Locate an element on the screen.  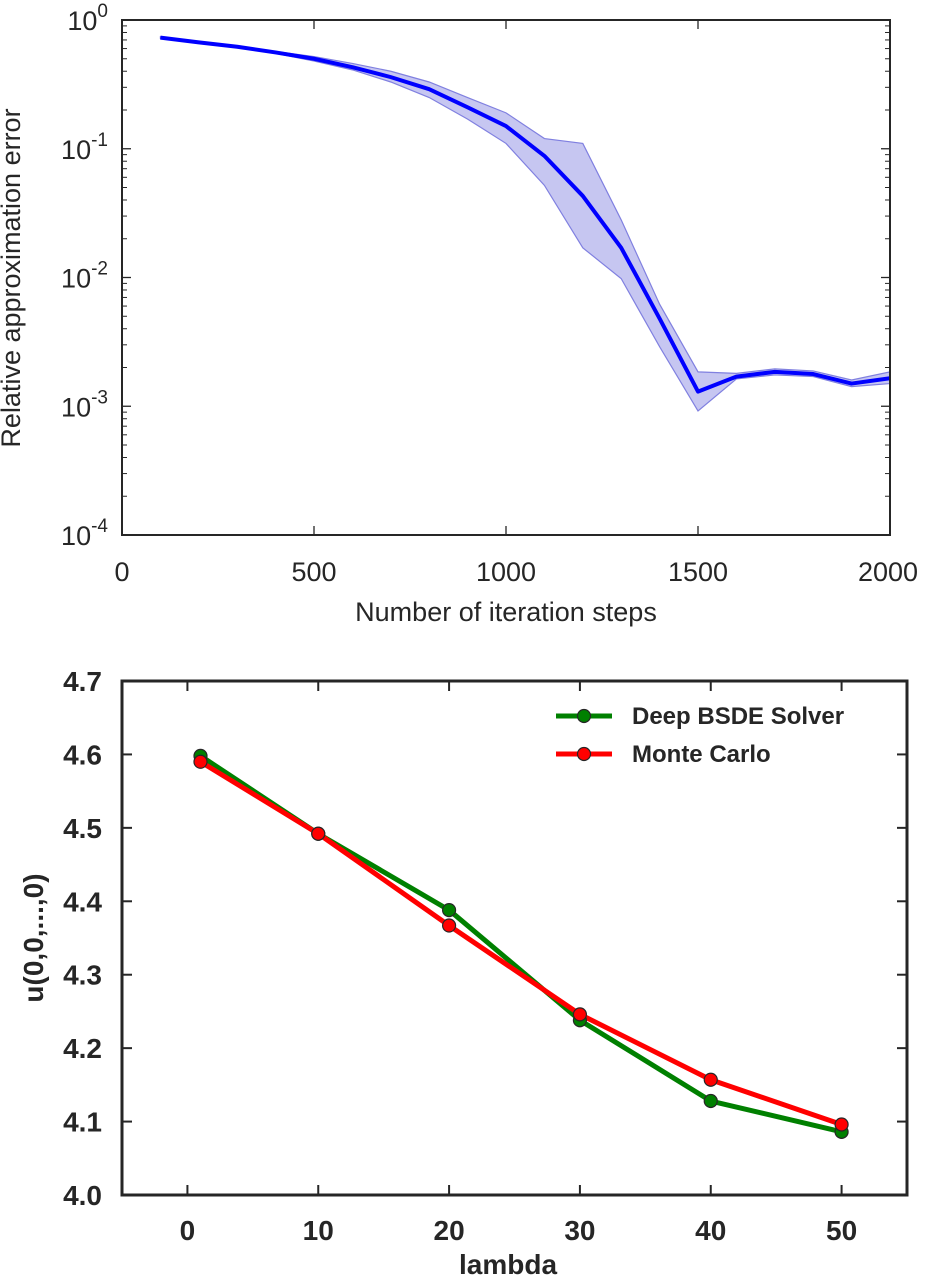
x-tick-labels: 0 500 1000 1500 2000 is located at coordinates (516, 572).